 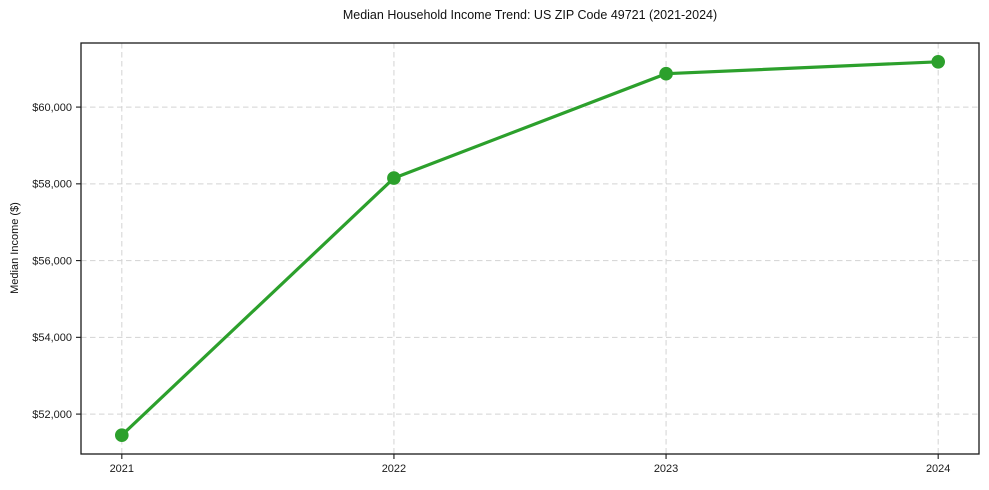 What do you see at coordinates (122, 469) in the screenshot?
I see `x-tick-label: 2021` at bounding box center [122, 469].